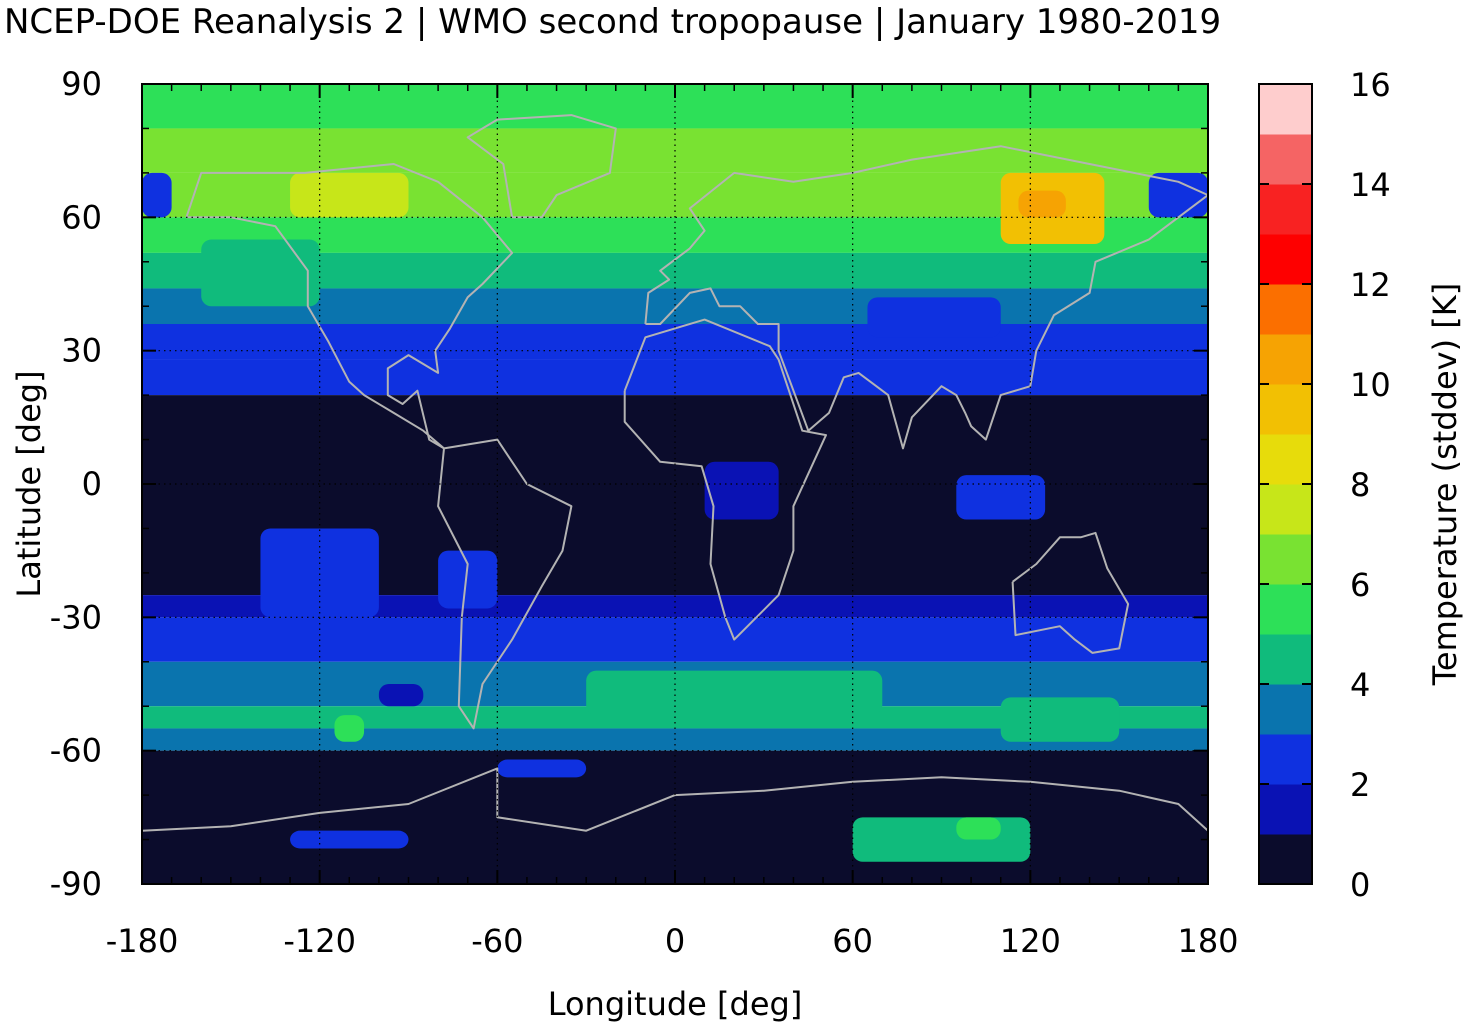 The height and width of the screenshot is (1029, 1470). Describe the element at coordinates (675, 1004) in the screenshot. I see `x-axis-label: Longitude [deg]` at that location.